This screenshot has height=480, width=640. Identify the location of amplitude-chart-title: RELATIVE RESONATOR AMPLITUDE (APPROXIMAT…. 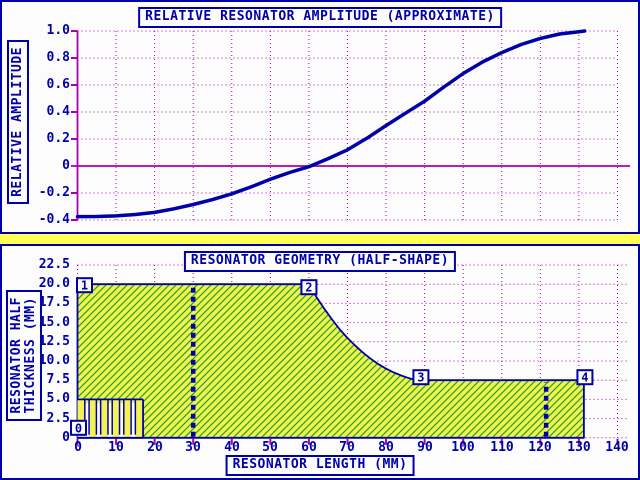
(320, 17).